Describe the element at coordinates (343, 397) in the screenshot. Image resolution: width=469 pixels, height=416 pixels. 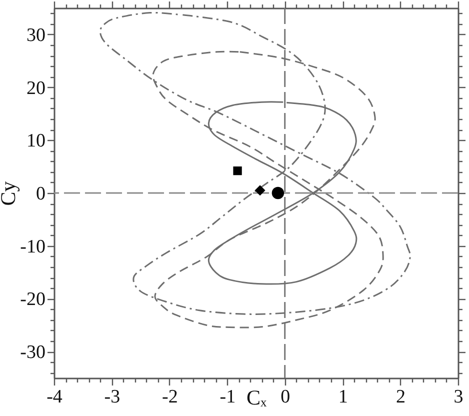
I see `x-tick-label: 1` at that location.